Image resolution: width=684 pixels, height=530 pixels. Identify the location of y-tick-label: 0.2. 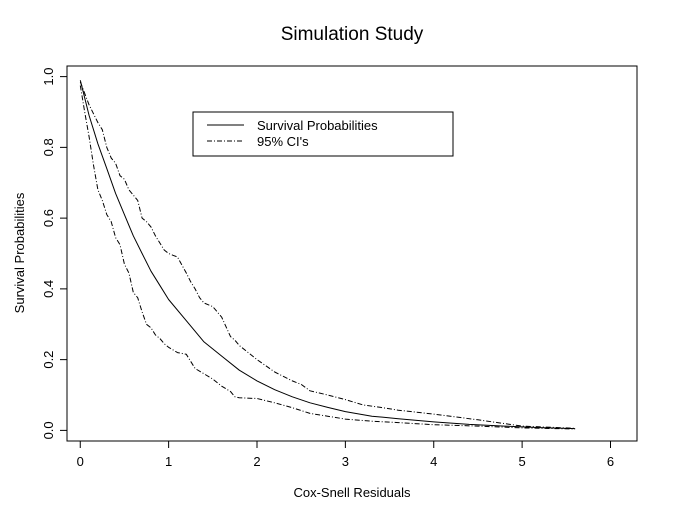
(48, 360).